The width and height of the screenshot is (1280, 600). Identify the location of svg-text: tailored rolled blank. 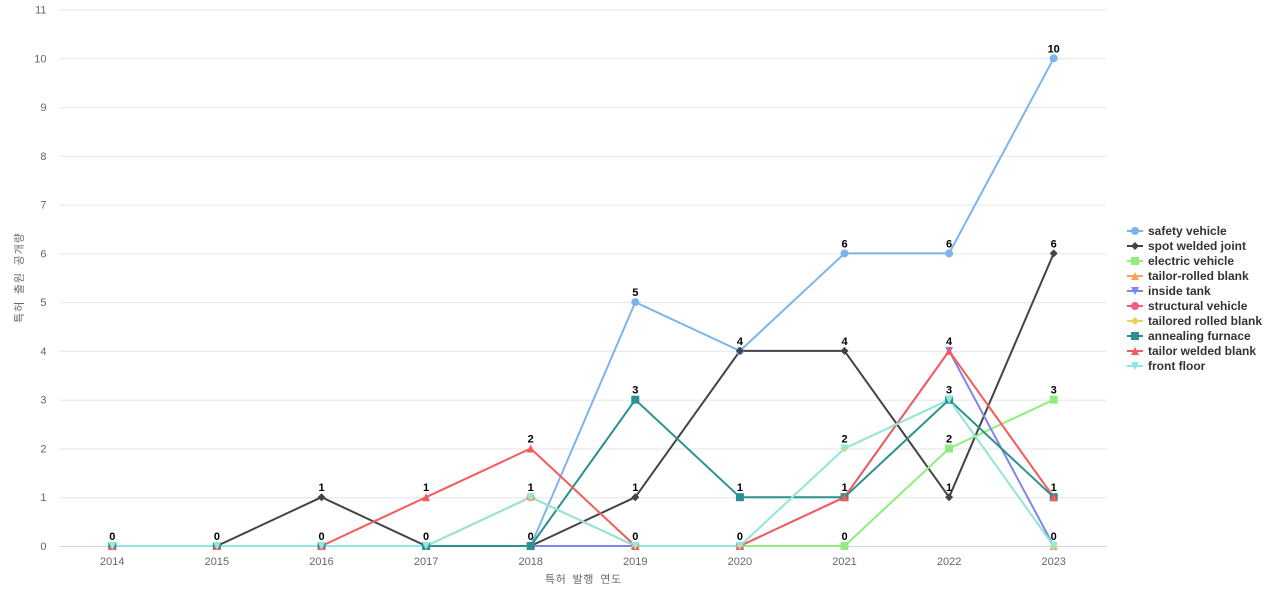
(1205, 321).